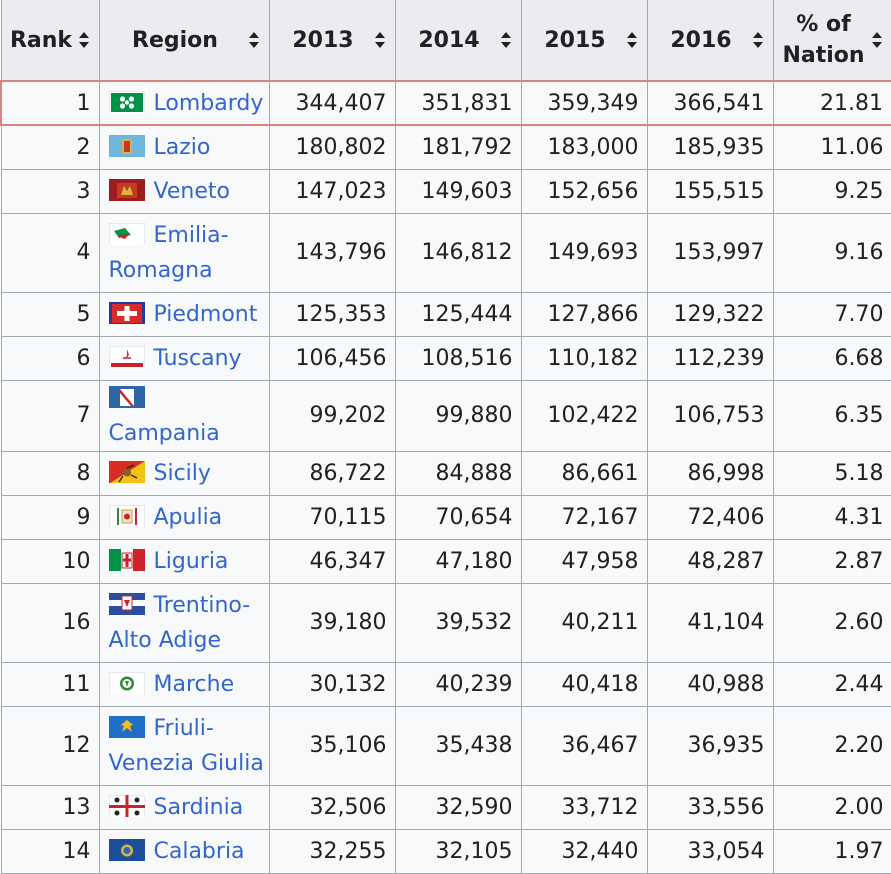 The height and width of the screenshot is (874, 891). What do you see at coordinates (823, 24) in the screenshot?
I see `header-label-line-1: % of` at bounding box center [823, 24].